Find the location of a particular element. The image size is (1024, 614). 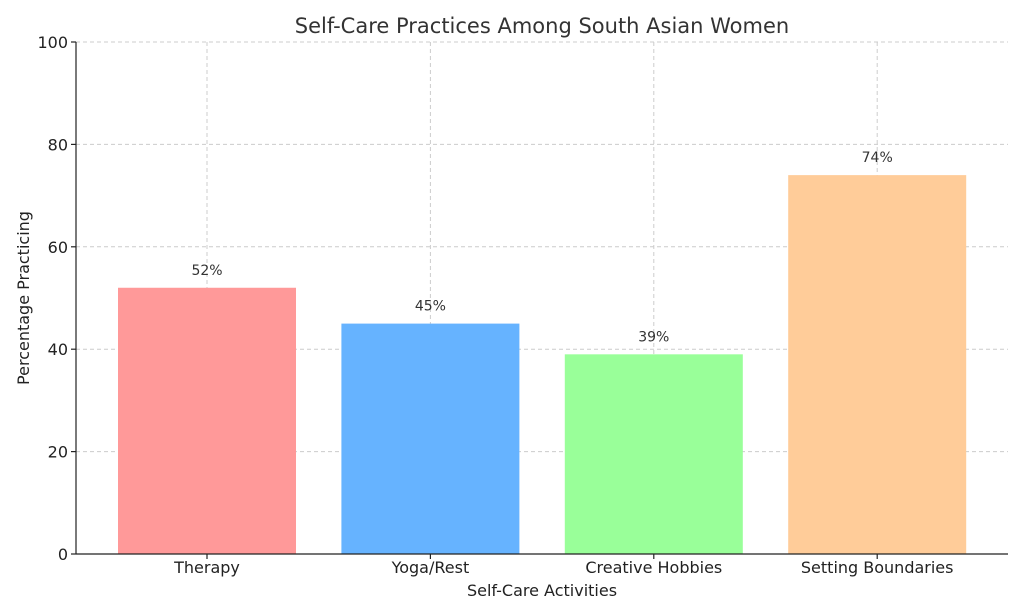

y-tick-label: 20 is located at coordinates (58, 452).